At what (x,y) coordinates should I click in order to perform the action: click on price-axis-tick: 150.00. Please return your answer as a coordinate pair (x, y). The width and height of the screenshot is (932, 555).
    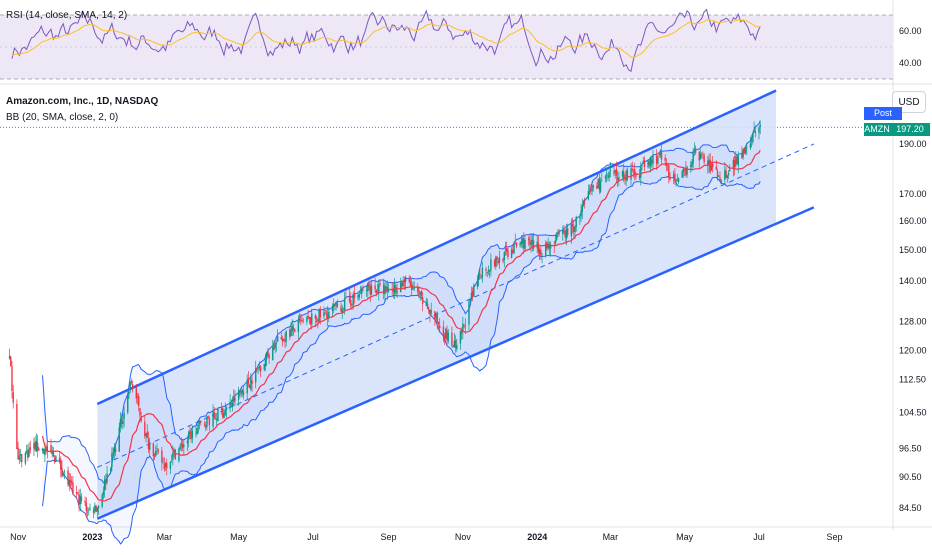
    Looking at the image, I should click on (913, 250).